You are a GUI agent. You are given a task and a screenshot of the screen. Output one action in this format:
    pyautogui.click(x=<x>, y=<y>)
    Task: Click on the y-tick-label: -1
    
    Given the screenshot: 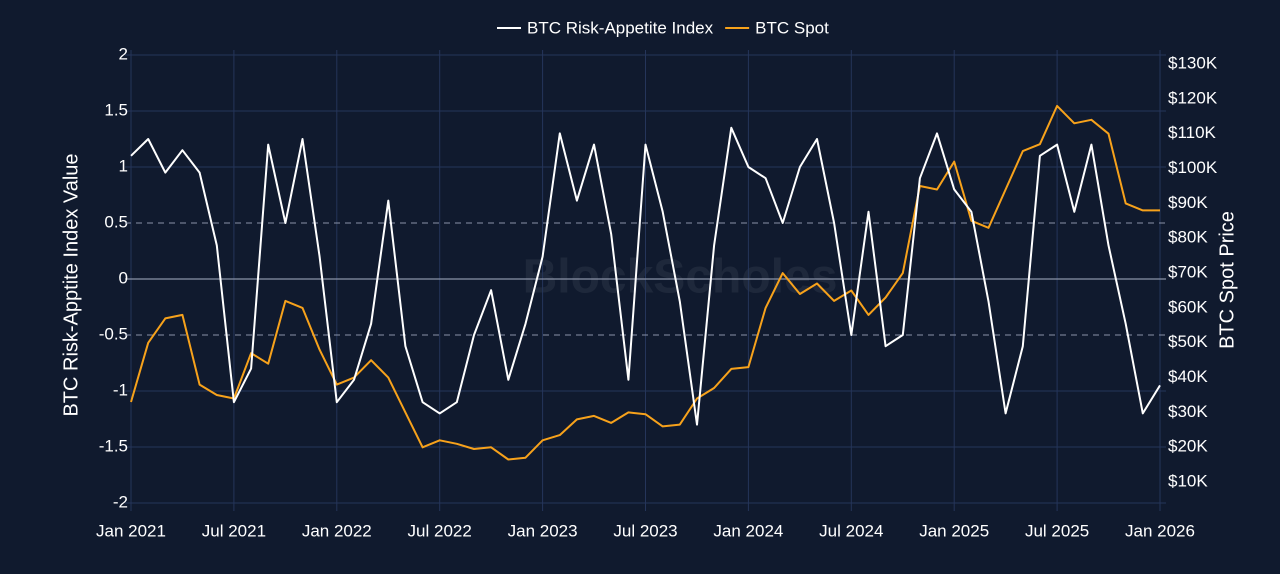 What is the action you would take?
    pyautogui.click(x=120, y=389)
    